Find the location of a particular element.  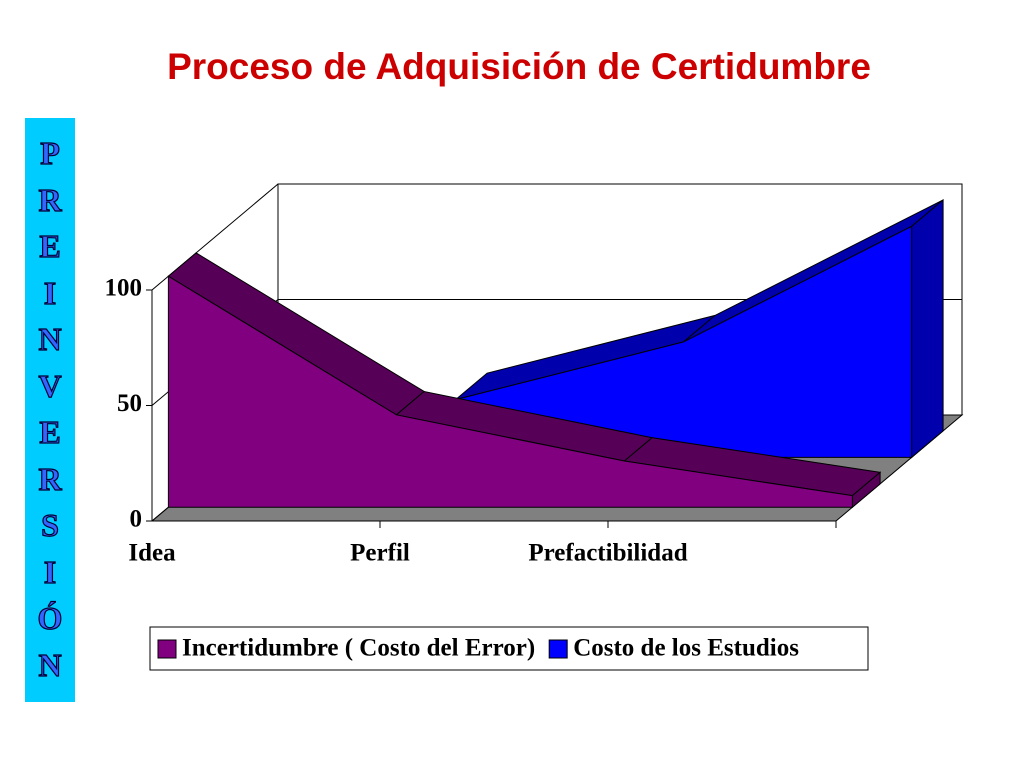

slide-title: Proceso de Adquisición de Certidumbre is located at coordinates (519, 66).